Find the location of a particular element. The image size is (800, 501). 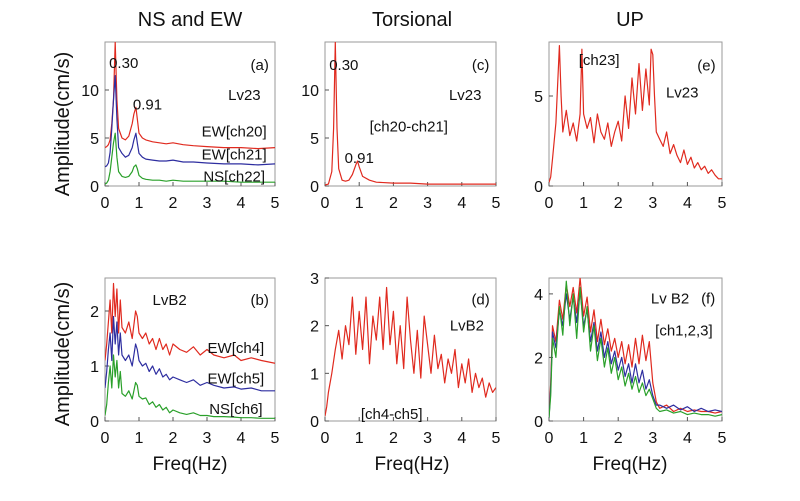

annotation-label: (c) is located at coordinates (481, 65).